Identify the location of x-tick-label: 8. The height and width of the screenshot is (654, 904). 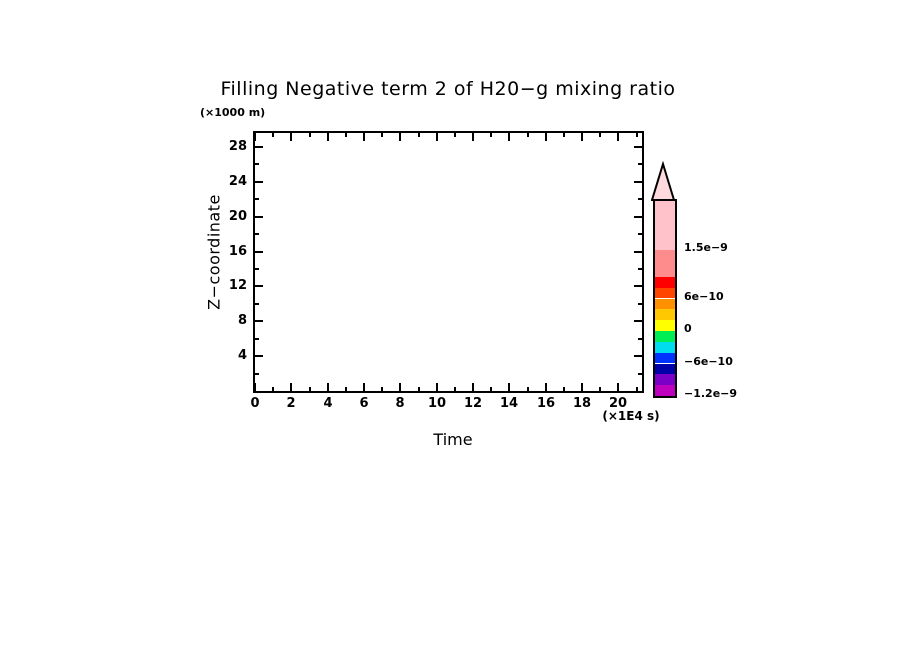
(400, 403).